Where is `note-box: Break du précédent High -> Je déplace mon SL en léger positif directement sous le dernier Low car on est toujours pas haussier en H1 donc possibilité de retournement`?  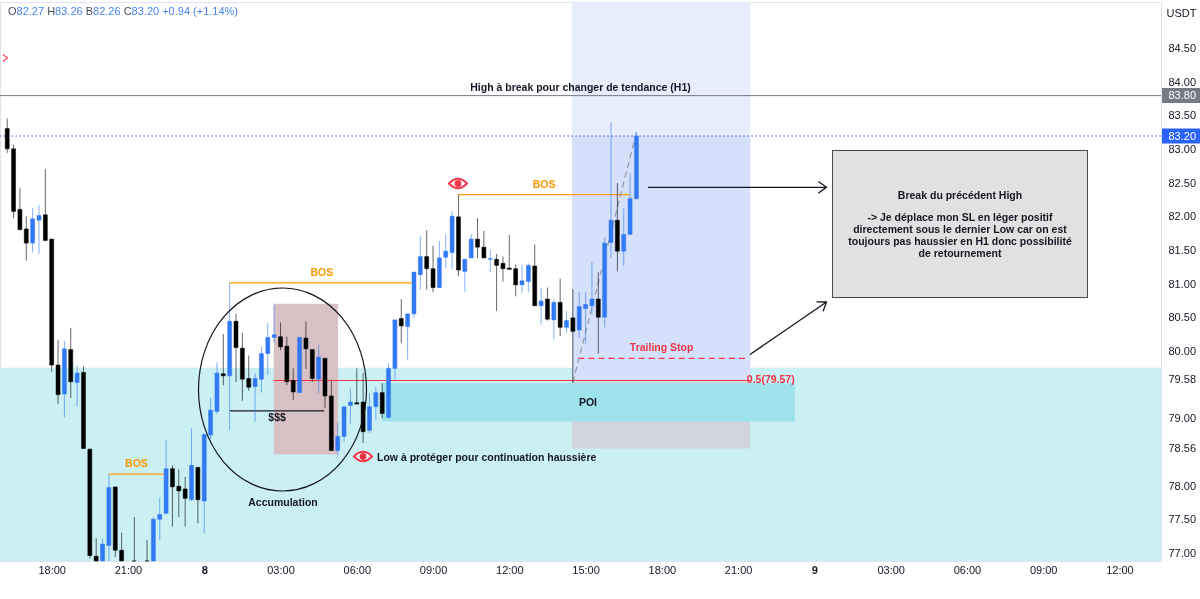
note-box: Break du précédent High -> Je déplace mon SL en léger positif directement sous le dernier Low car on est toujours pas haussier en H1 donc possibilité de retournement is located at coordinates (960, 224).